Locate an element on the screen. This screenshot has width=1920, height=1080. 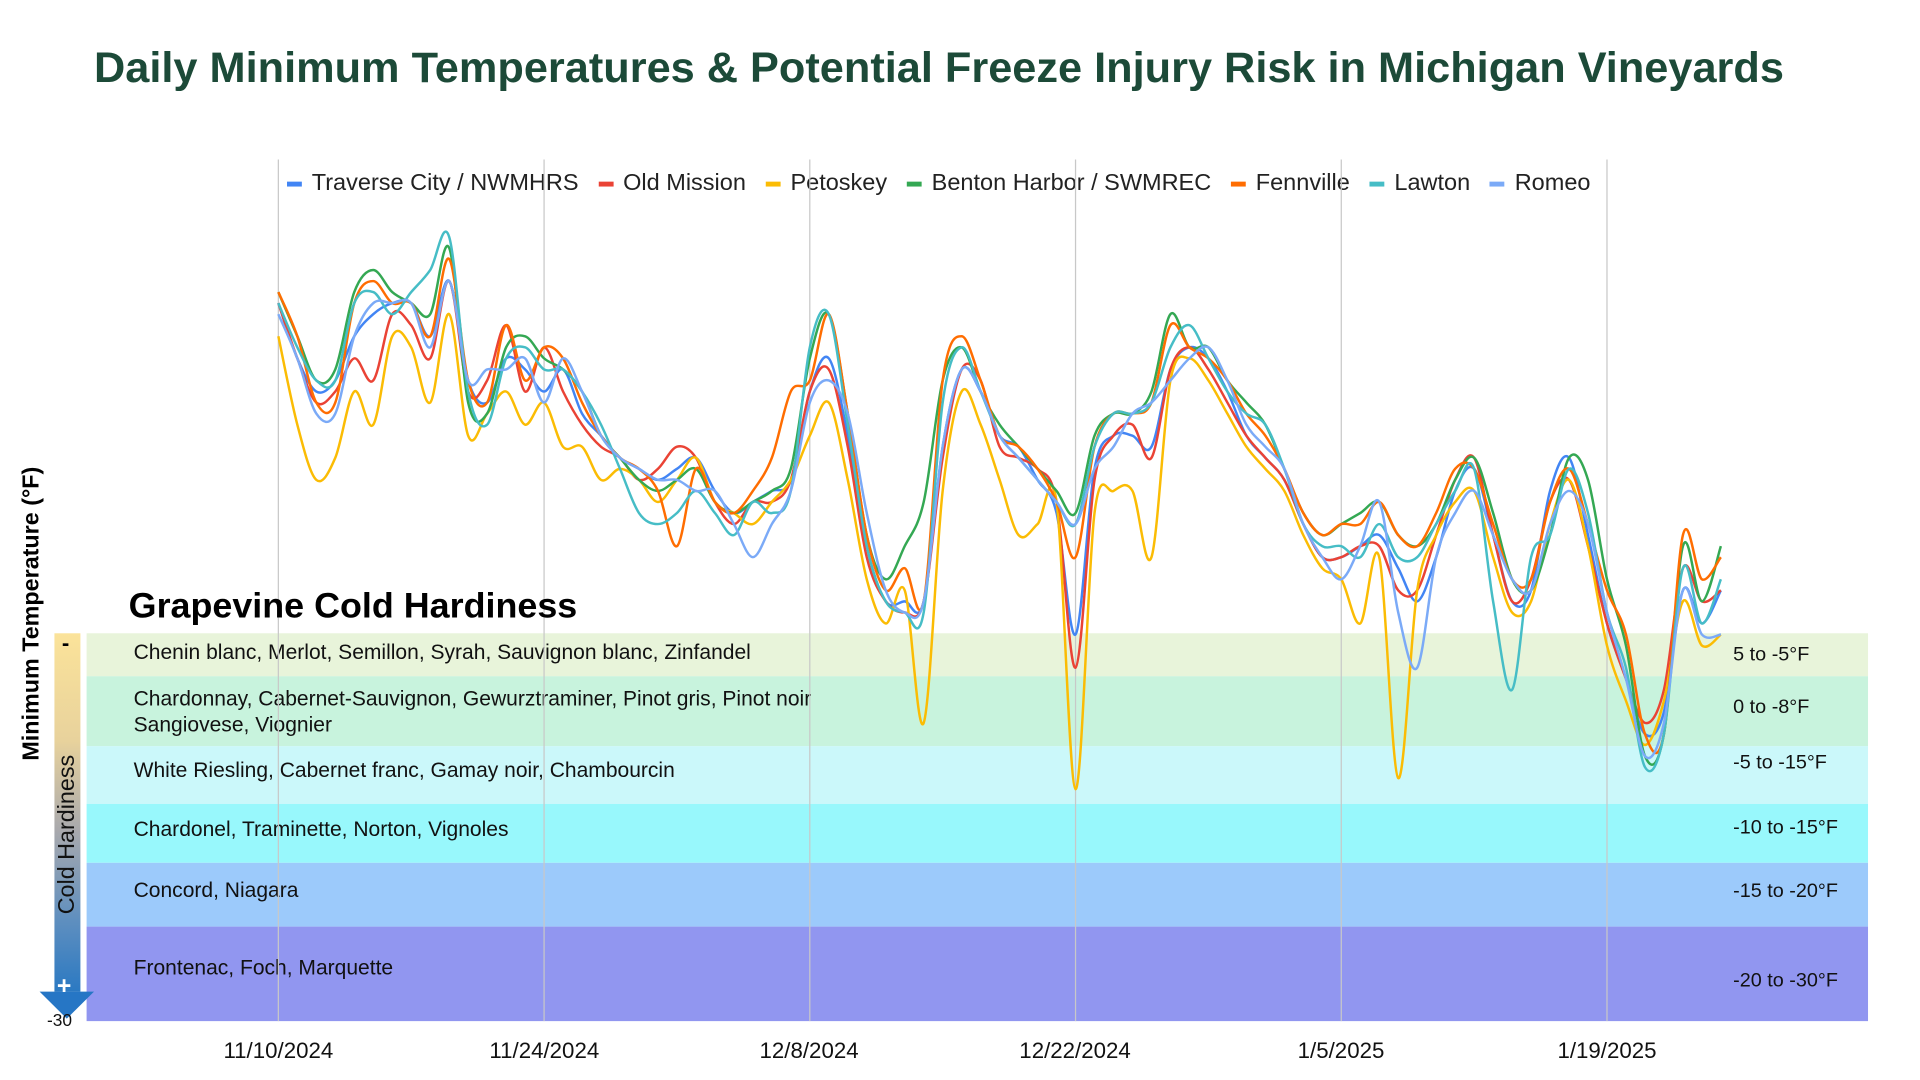
legend-item: Traverse City / NWMHRS is located at coordinates (433, 184).